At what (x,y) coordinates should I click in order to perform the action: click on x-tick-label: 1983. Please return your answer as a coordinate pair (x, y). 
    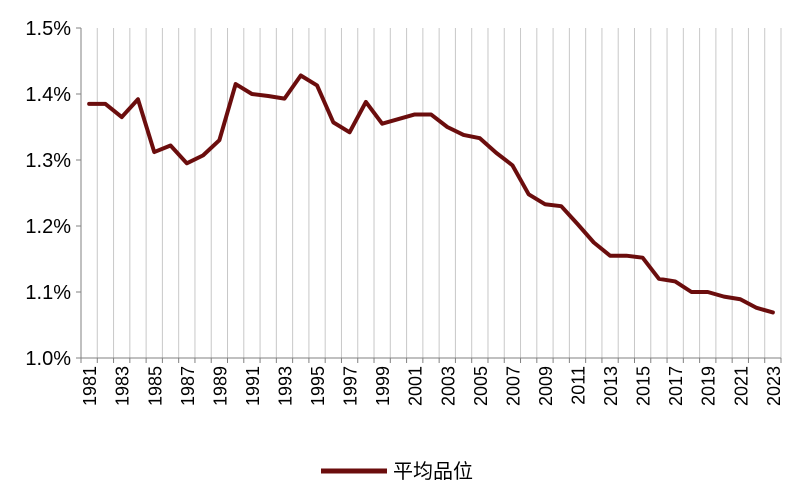
    Looking at the image, I should click on (123, 386).